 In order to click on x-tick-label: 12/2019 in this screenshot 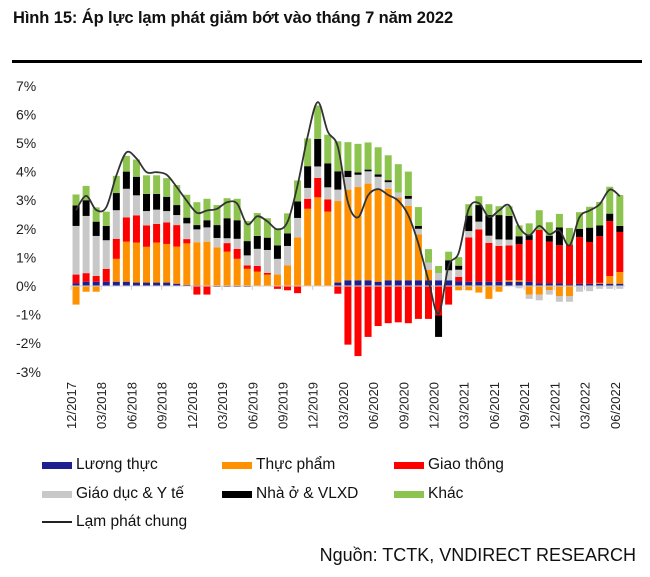, I will do `click(313, 405)`.